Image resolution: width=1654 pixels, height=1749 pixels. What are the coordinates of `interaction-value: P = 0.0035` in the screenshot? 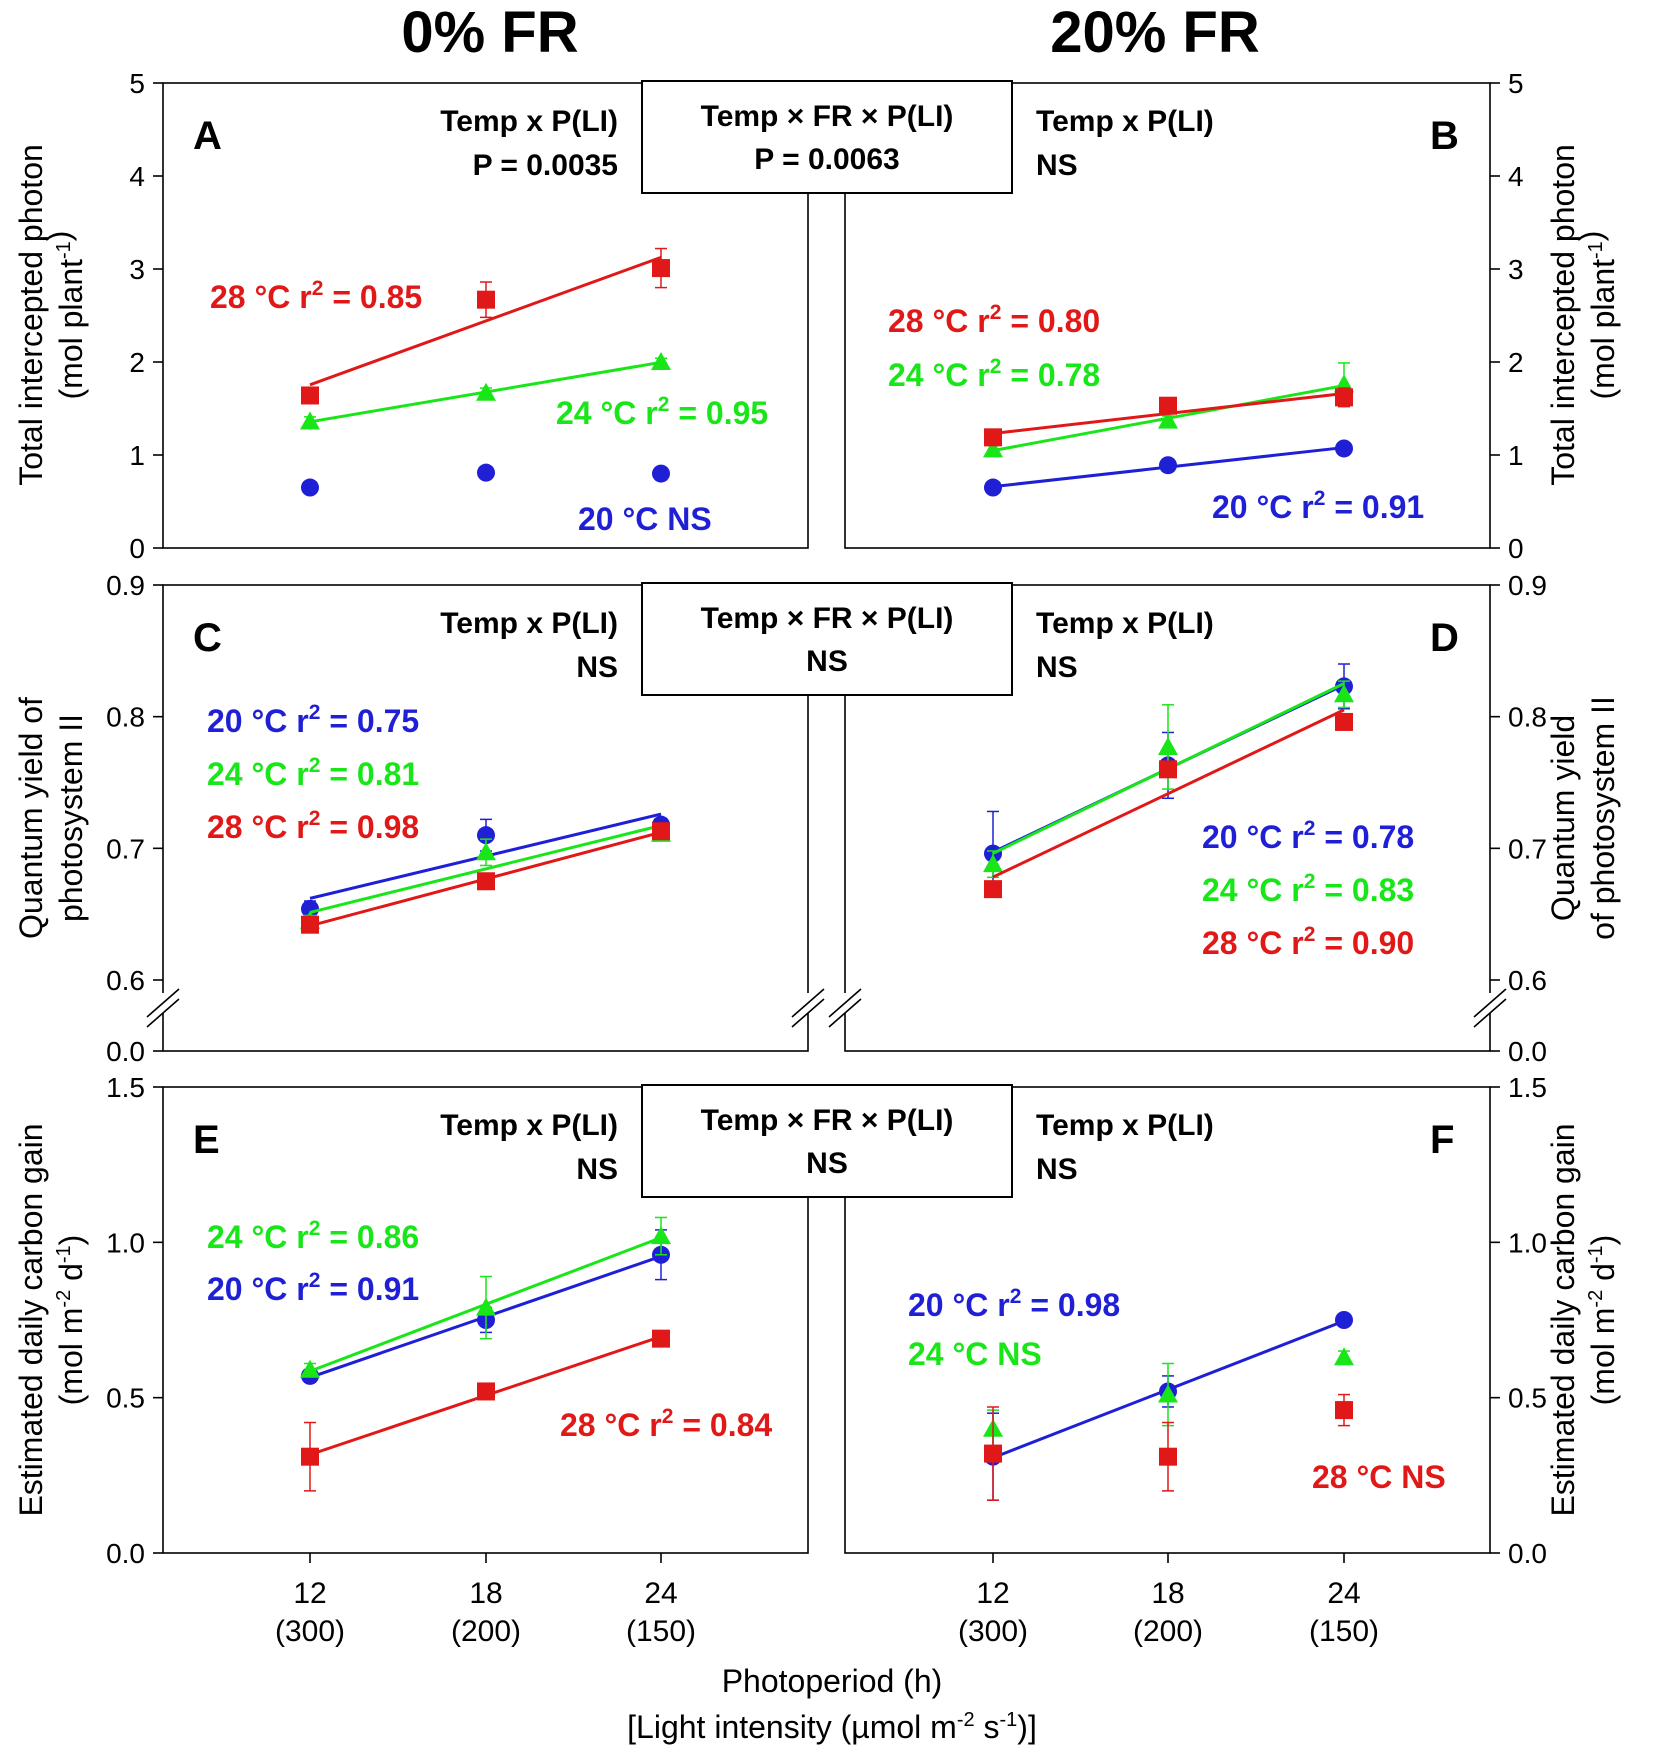 It's located at (545, 165).